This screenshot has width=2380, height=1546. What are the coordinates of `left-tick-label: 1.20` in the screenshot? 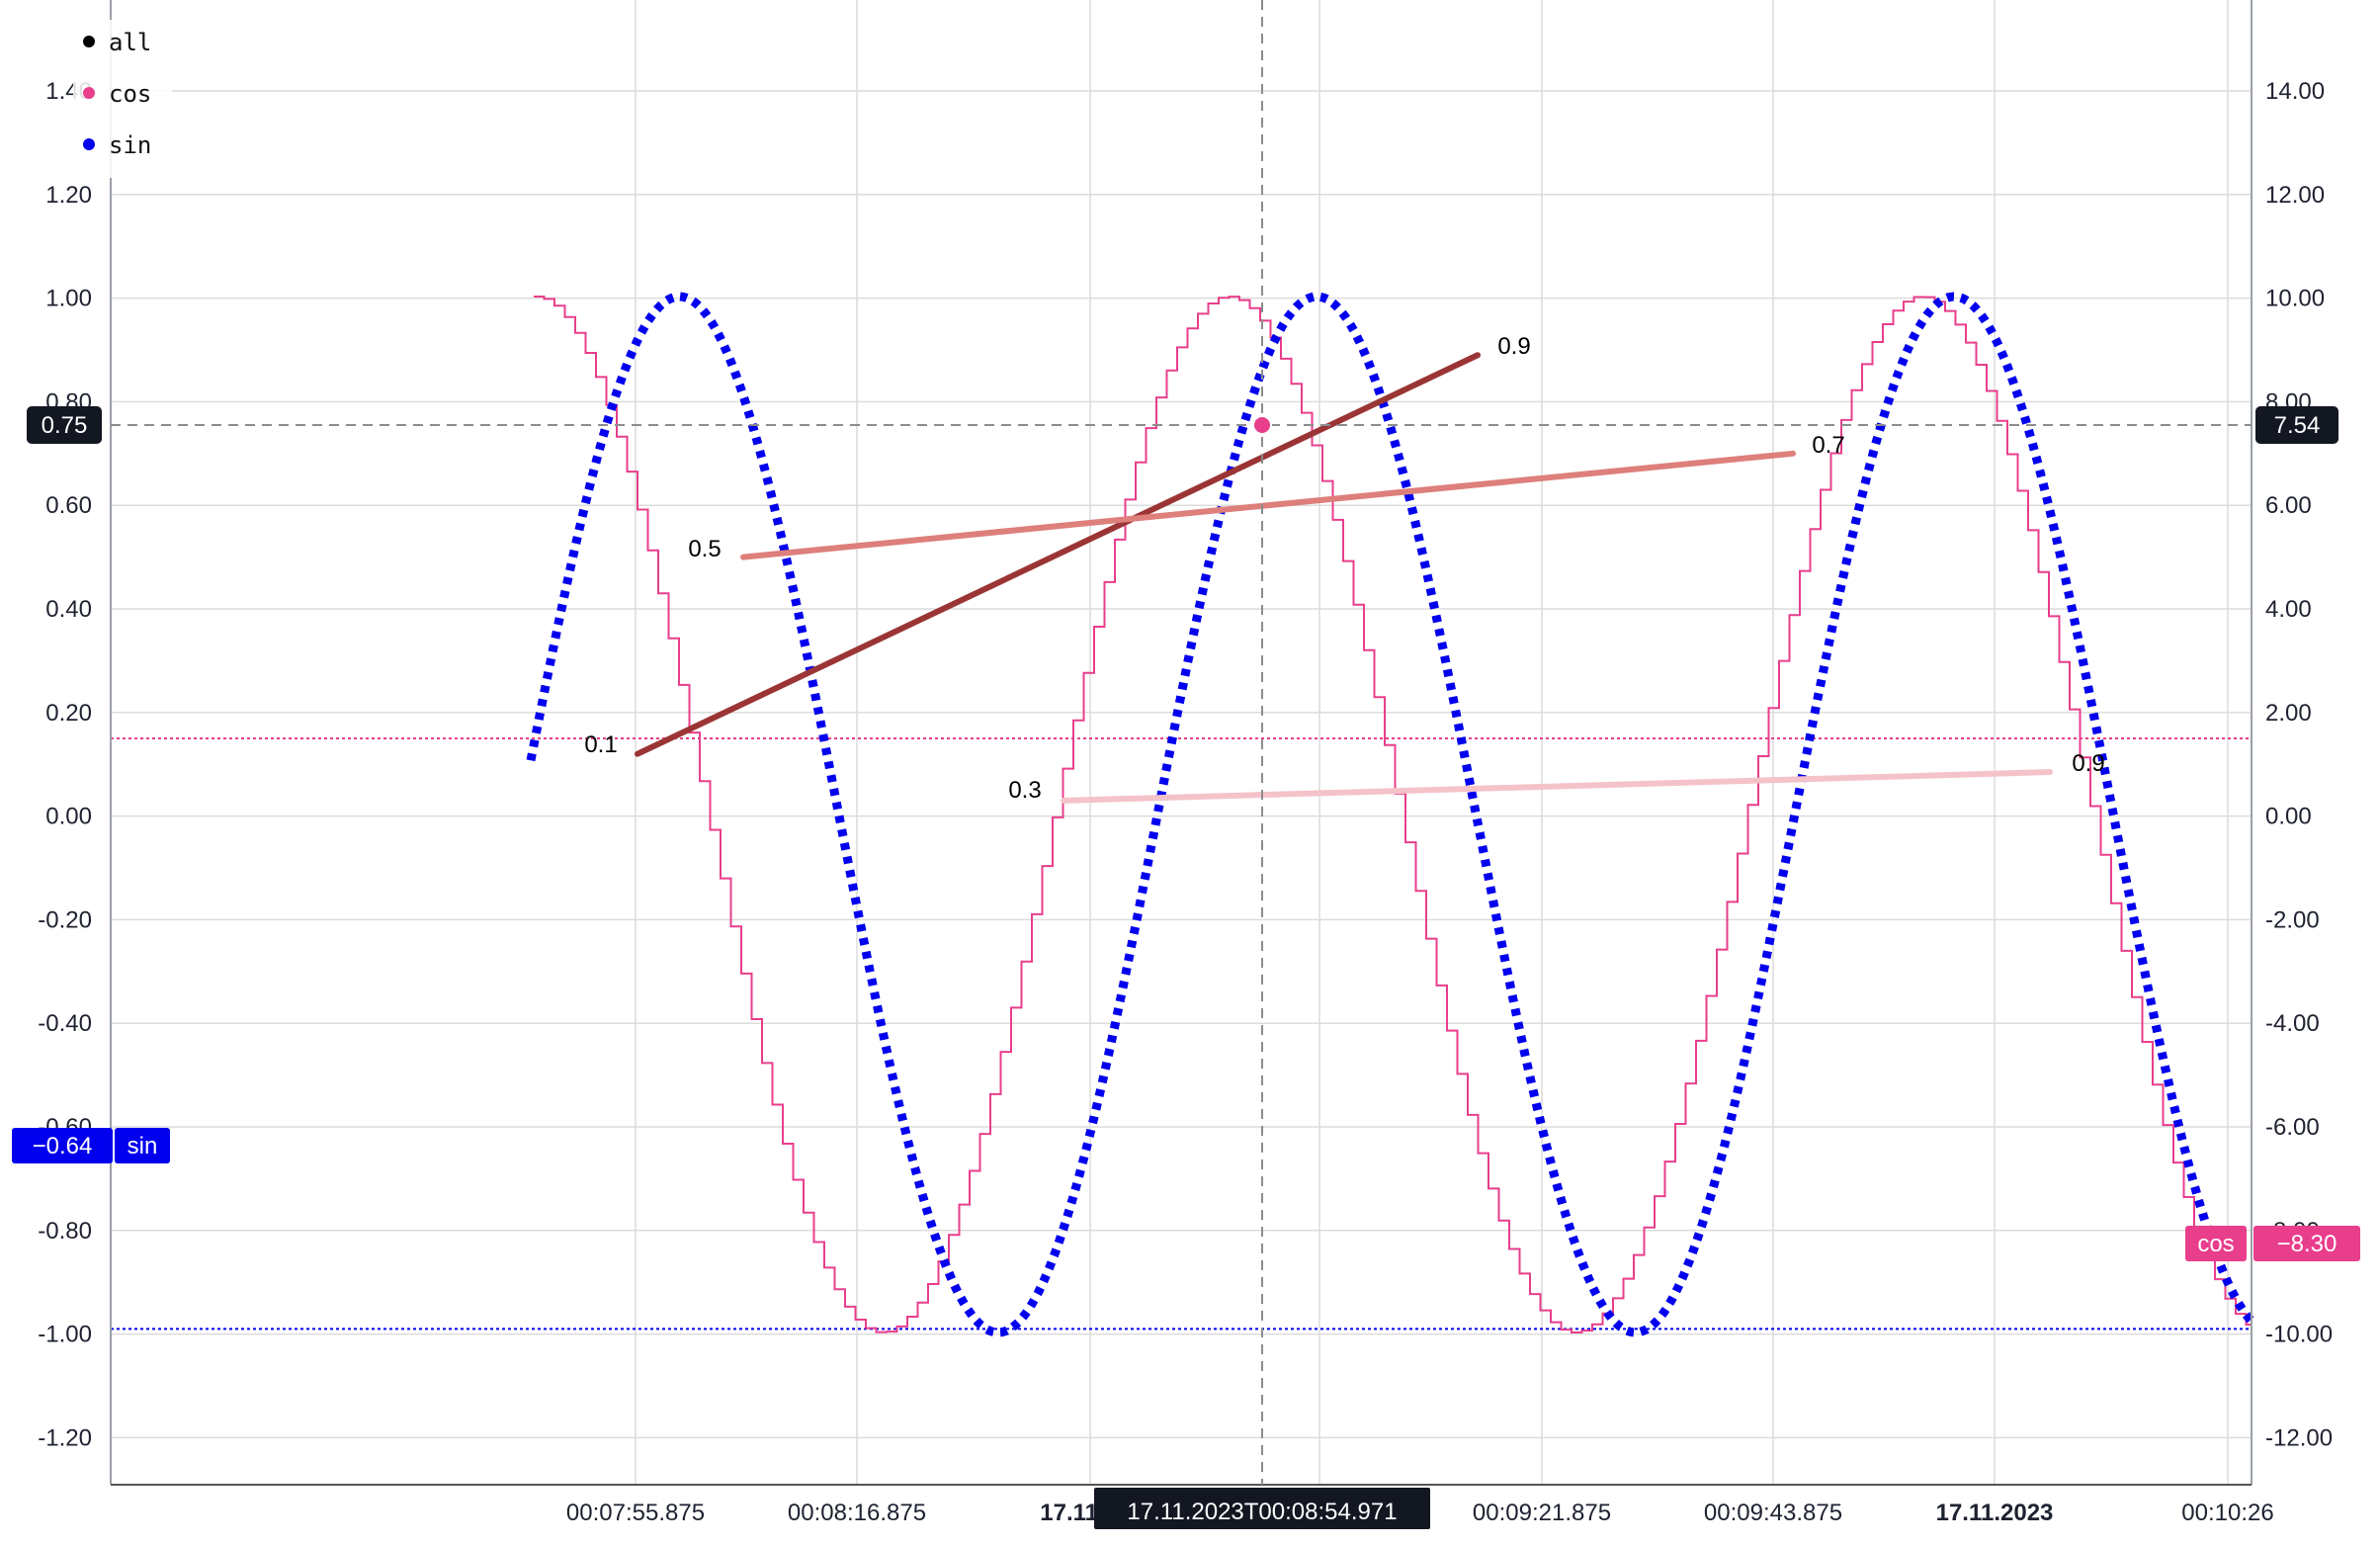 It's located at (68, 195).